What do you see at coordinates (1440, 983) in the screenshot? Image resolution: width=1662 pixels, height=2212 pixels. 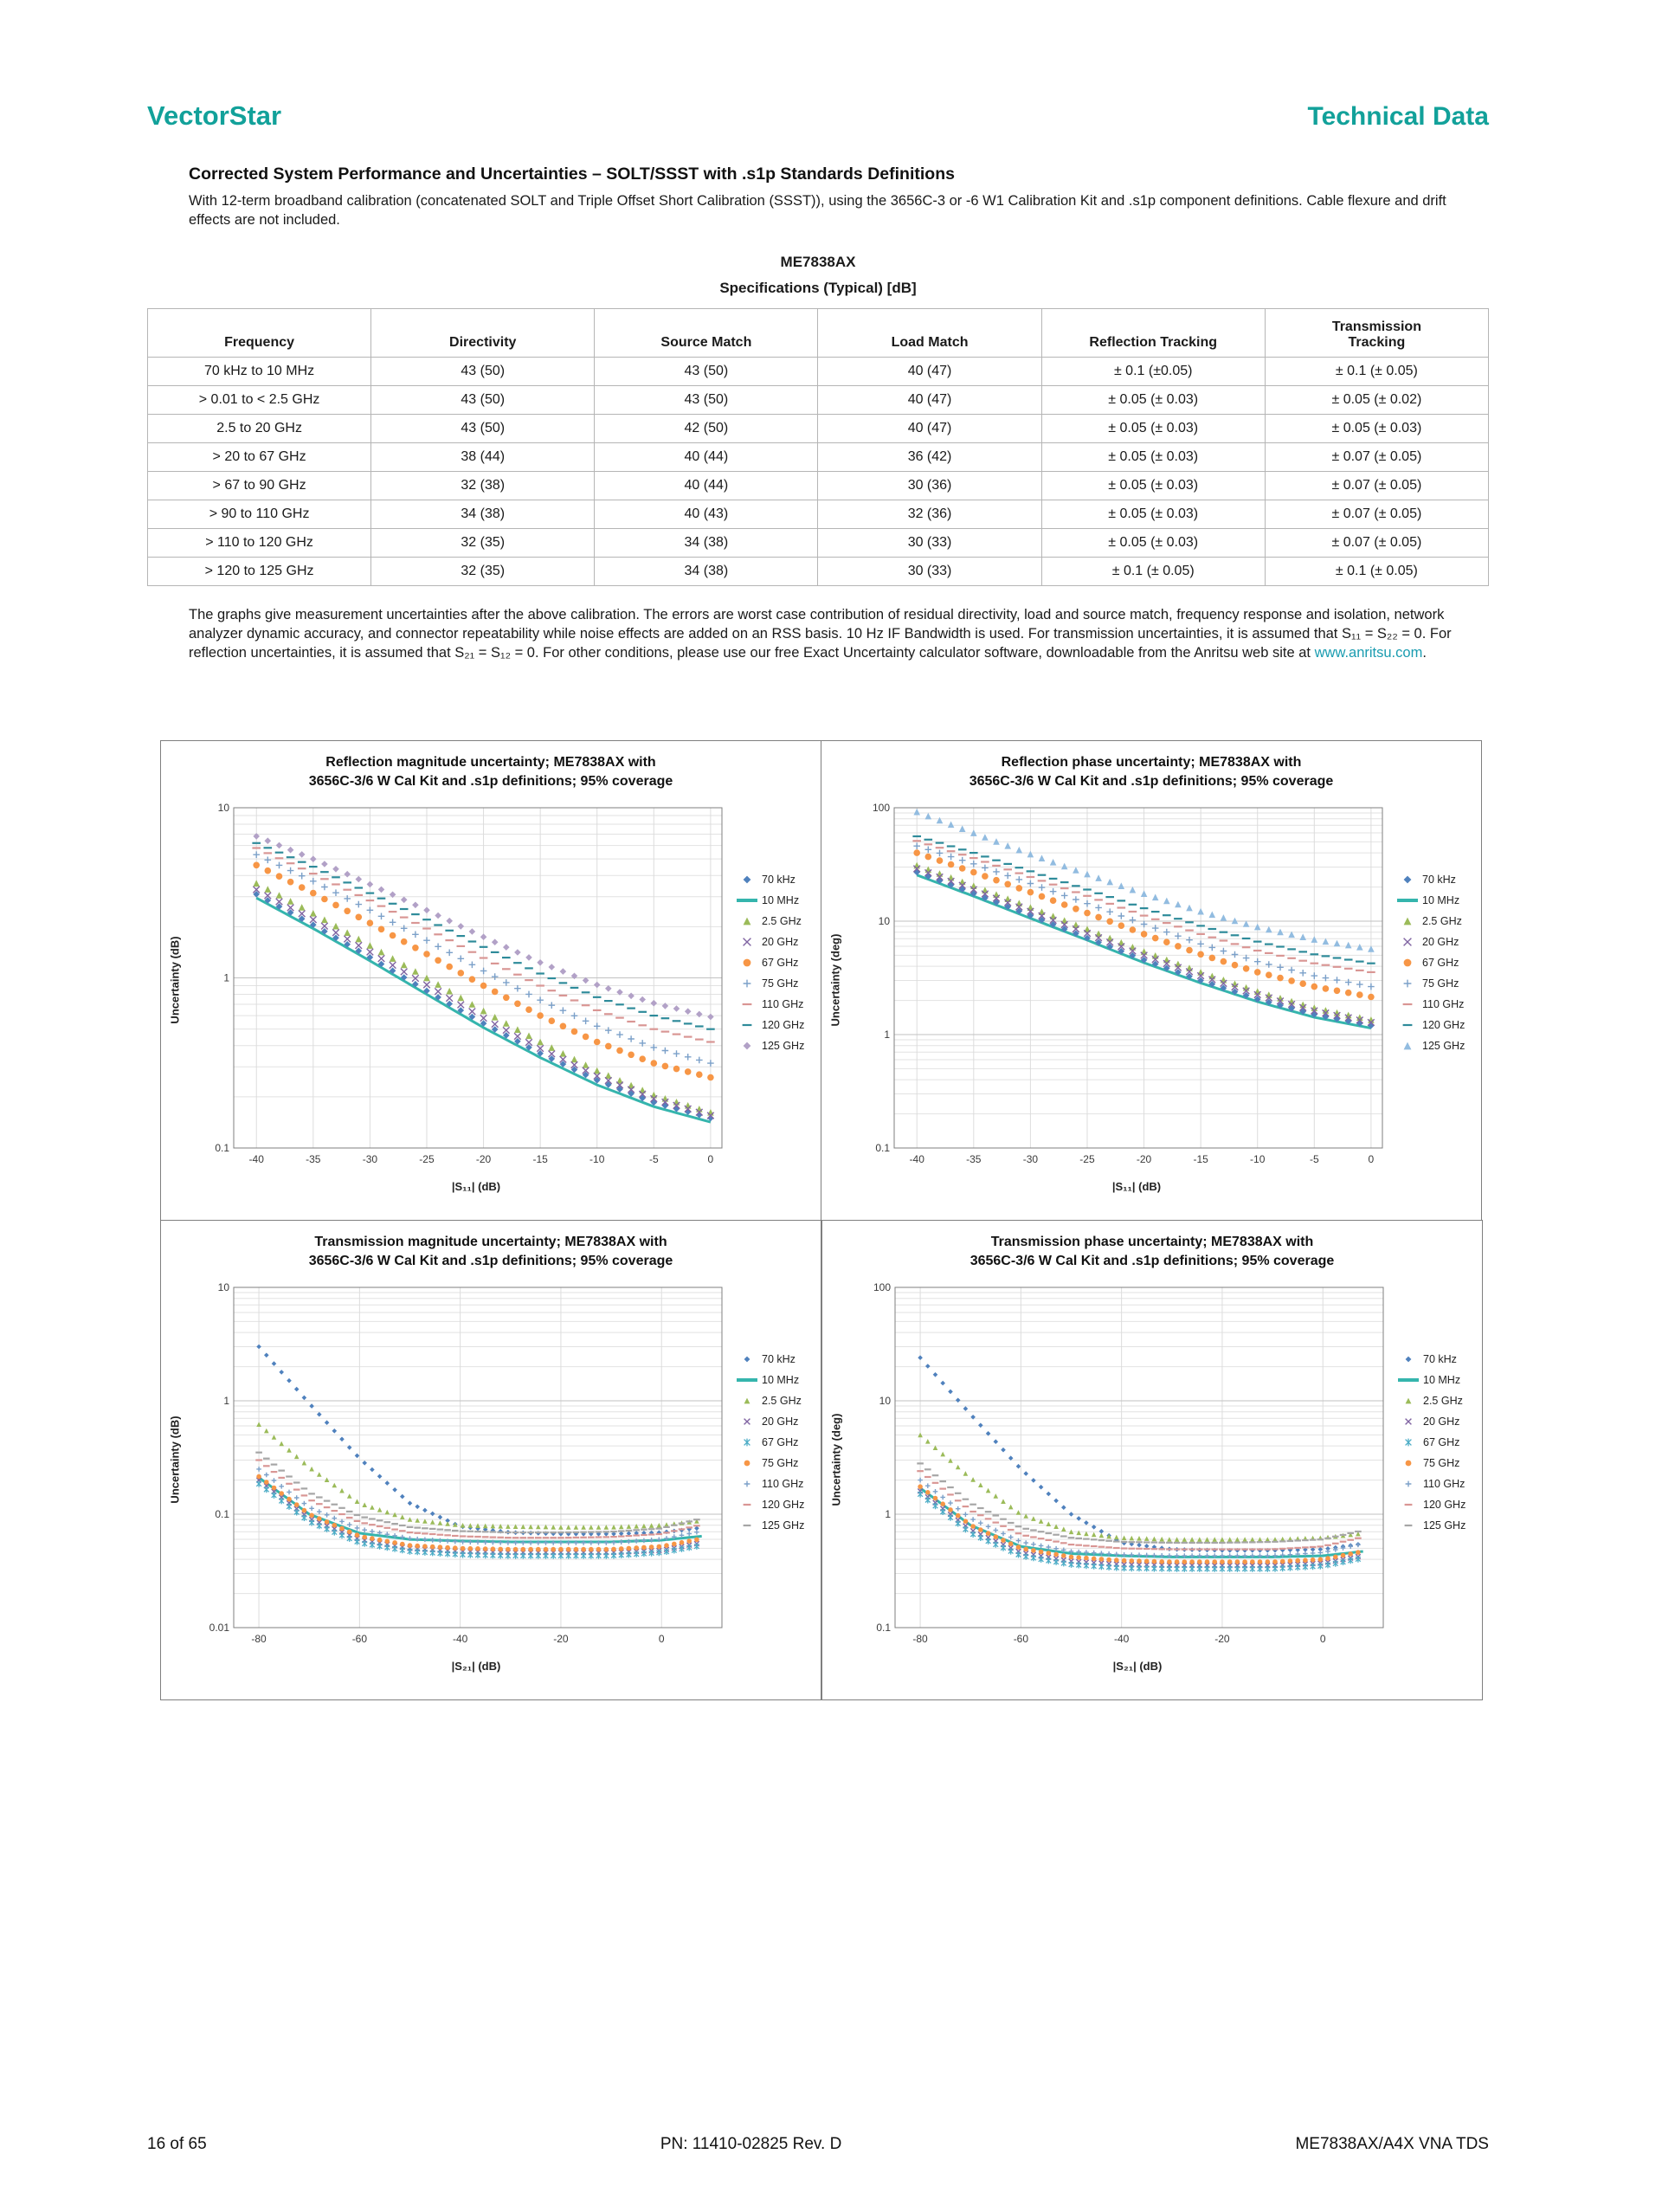 I see `legend-label: 75 GHz` at bounding box center [1440, 983].